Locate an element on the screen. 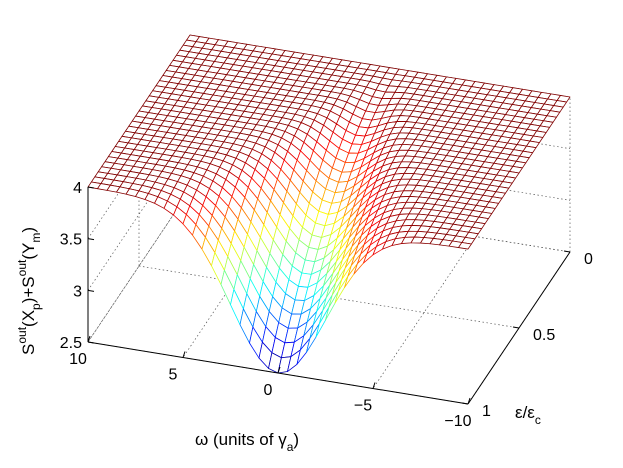  y-axis-label: ε/εc is located at coordinates (528, 415).